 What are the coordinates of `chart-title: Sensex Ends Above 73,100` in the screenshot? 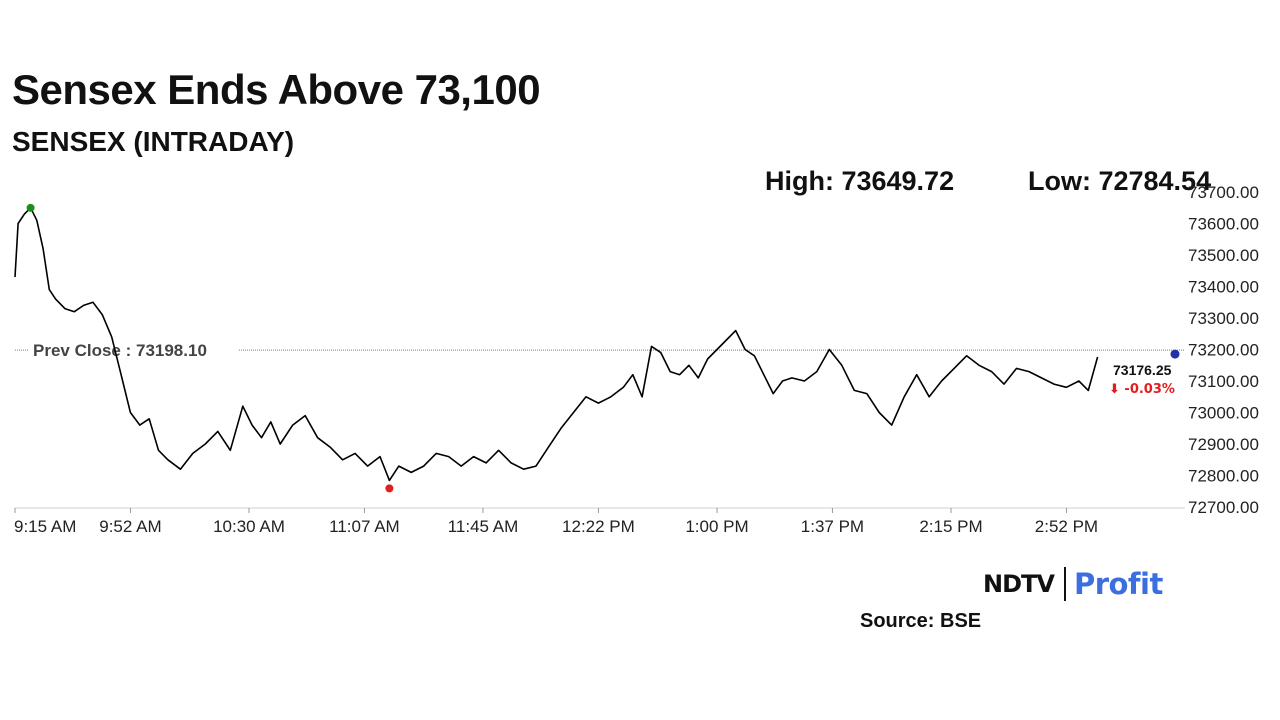 It's located at (276, 89).